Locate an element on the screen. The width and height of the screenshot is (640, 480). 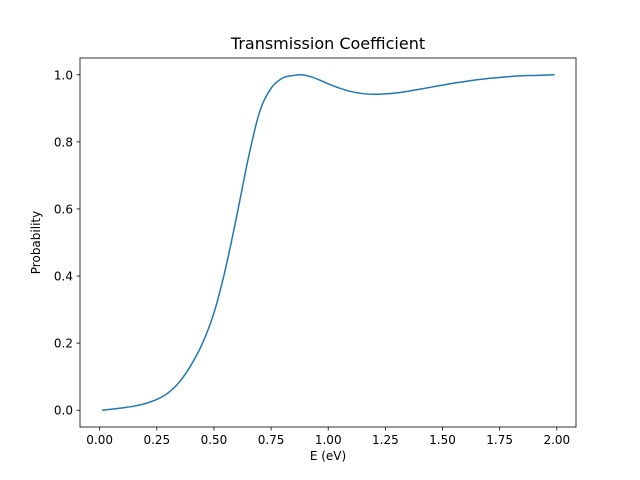
x-tick-label: 1.25 is located at coordinates (385, 440).